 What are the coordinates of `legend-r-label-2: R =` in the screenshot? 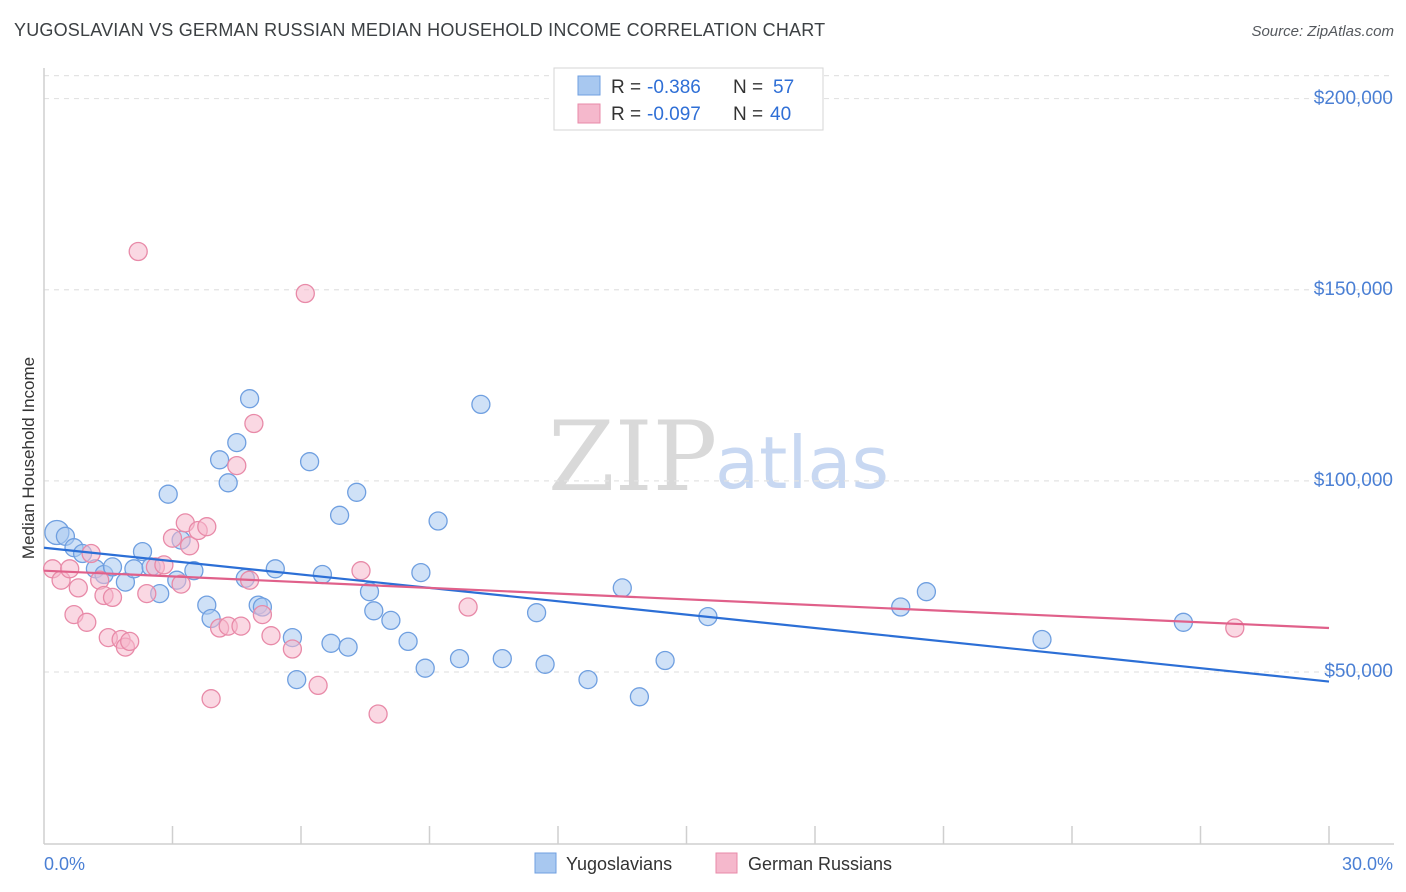 It's located at (626, 114).